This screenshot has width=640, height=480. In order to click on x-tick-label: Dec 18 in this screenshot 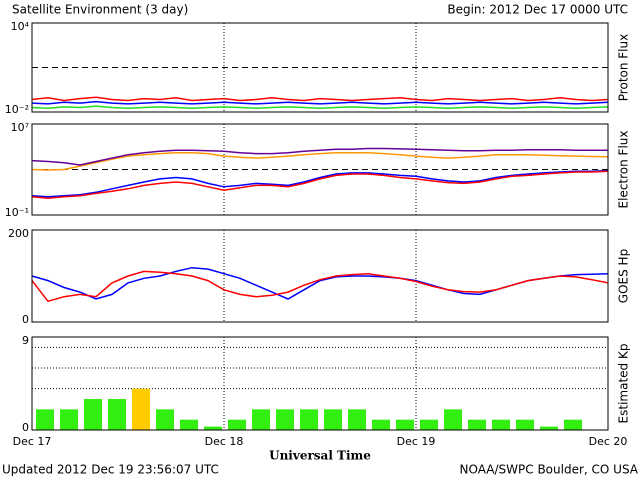, I will do `click(224, 441)`.